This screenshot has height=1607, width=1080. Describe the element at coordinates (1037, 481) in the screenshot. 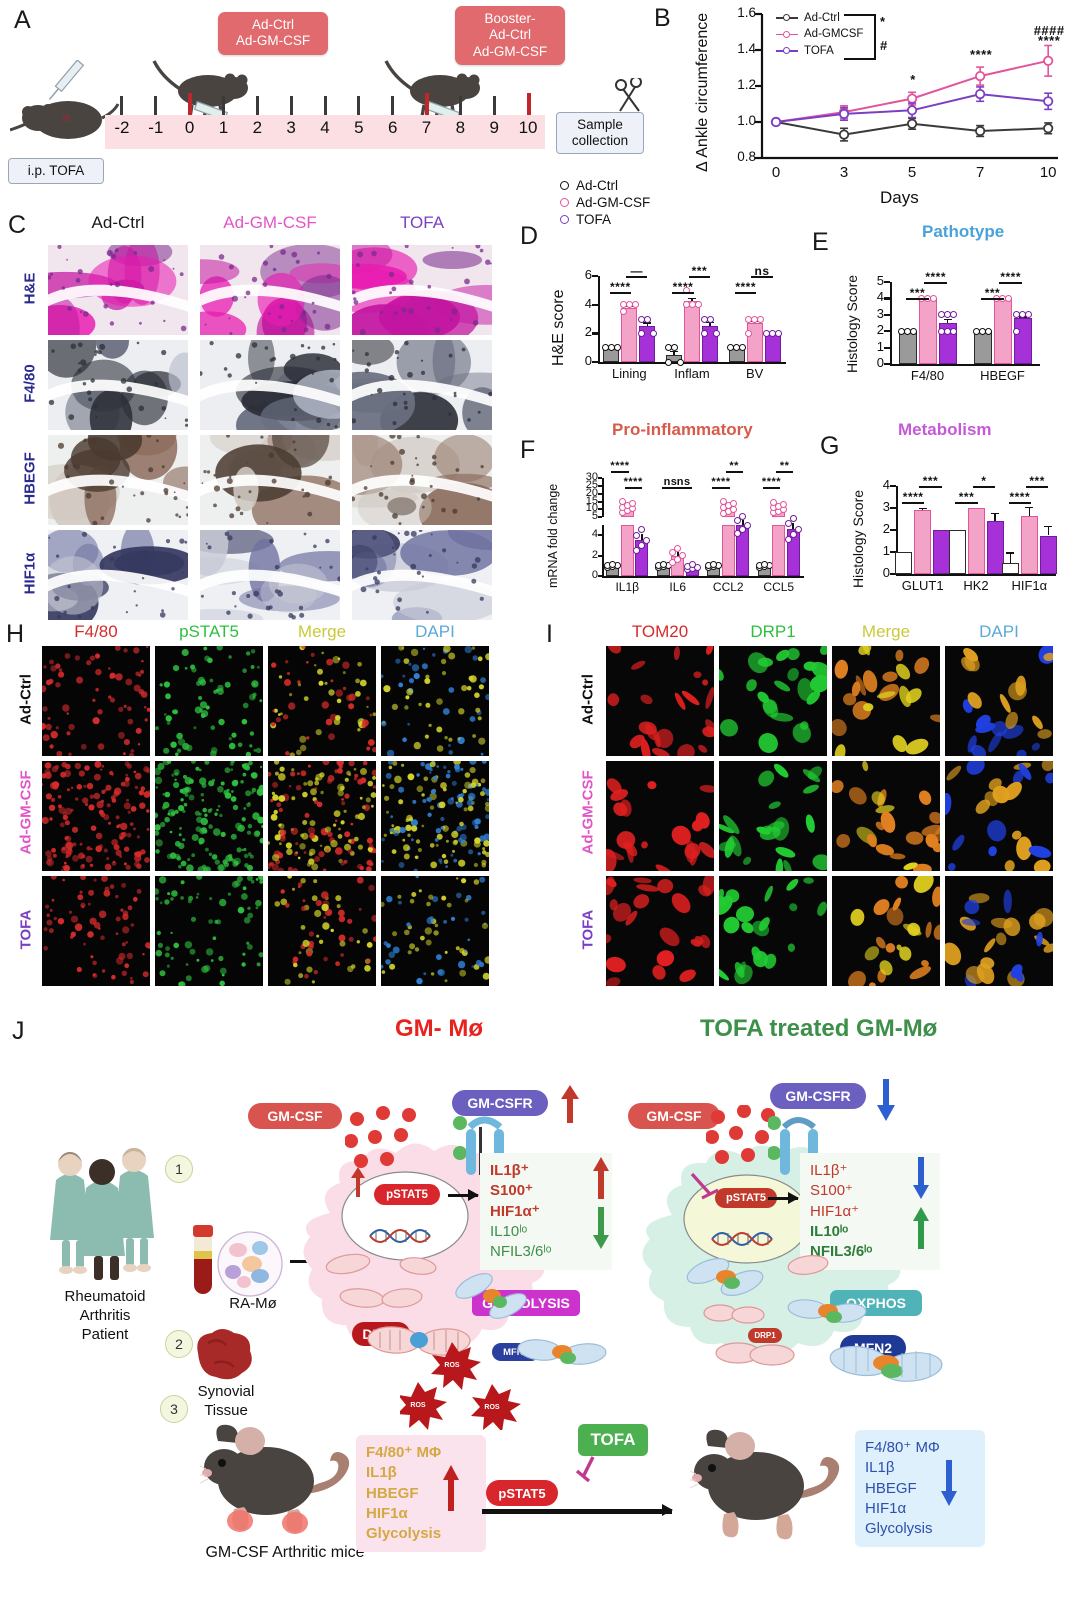

I see `panelG-plot-sig-label: ***` at that location.